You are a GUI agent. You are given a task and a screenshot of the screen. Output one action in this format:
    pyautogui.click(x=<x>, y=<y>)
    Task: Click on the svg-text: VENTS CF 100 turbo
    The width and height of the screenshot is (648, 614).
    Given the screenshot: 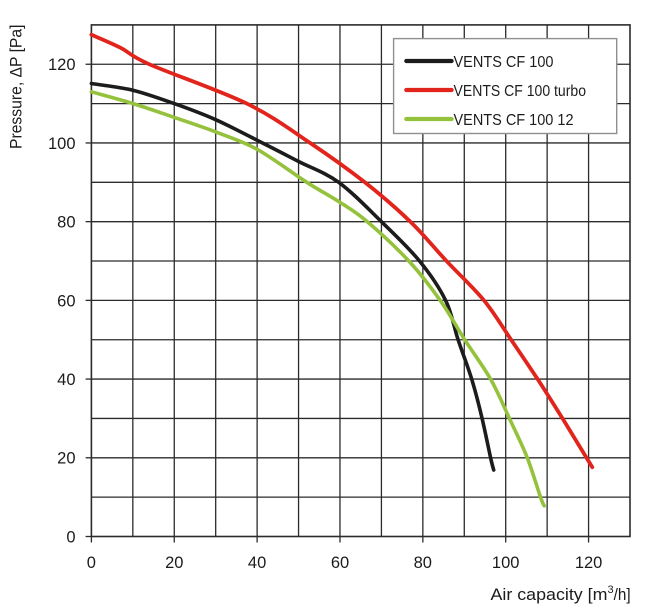 What is the action you would take?
    pyautogui.click(x=520, y=91)
    